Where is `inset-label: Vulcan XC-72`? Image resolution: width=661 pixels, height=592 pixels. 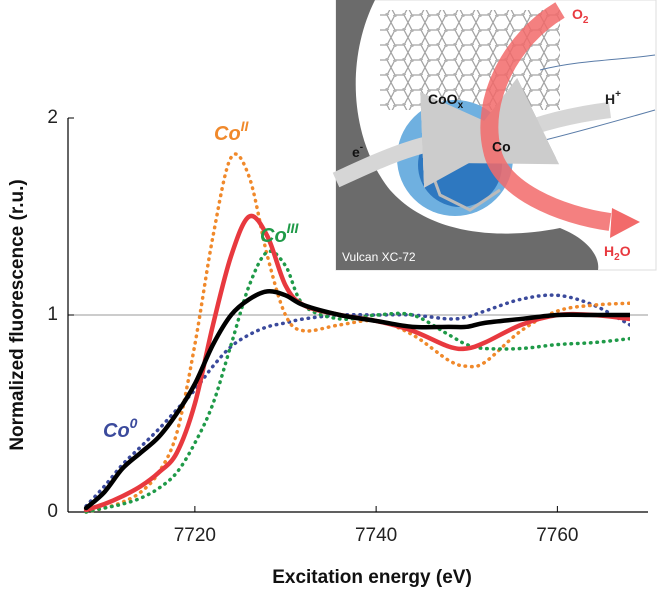
inset-label: Vulcan XC-72 is located at coordinates (379, 257).